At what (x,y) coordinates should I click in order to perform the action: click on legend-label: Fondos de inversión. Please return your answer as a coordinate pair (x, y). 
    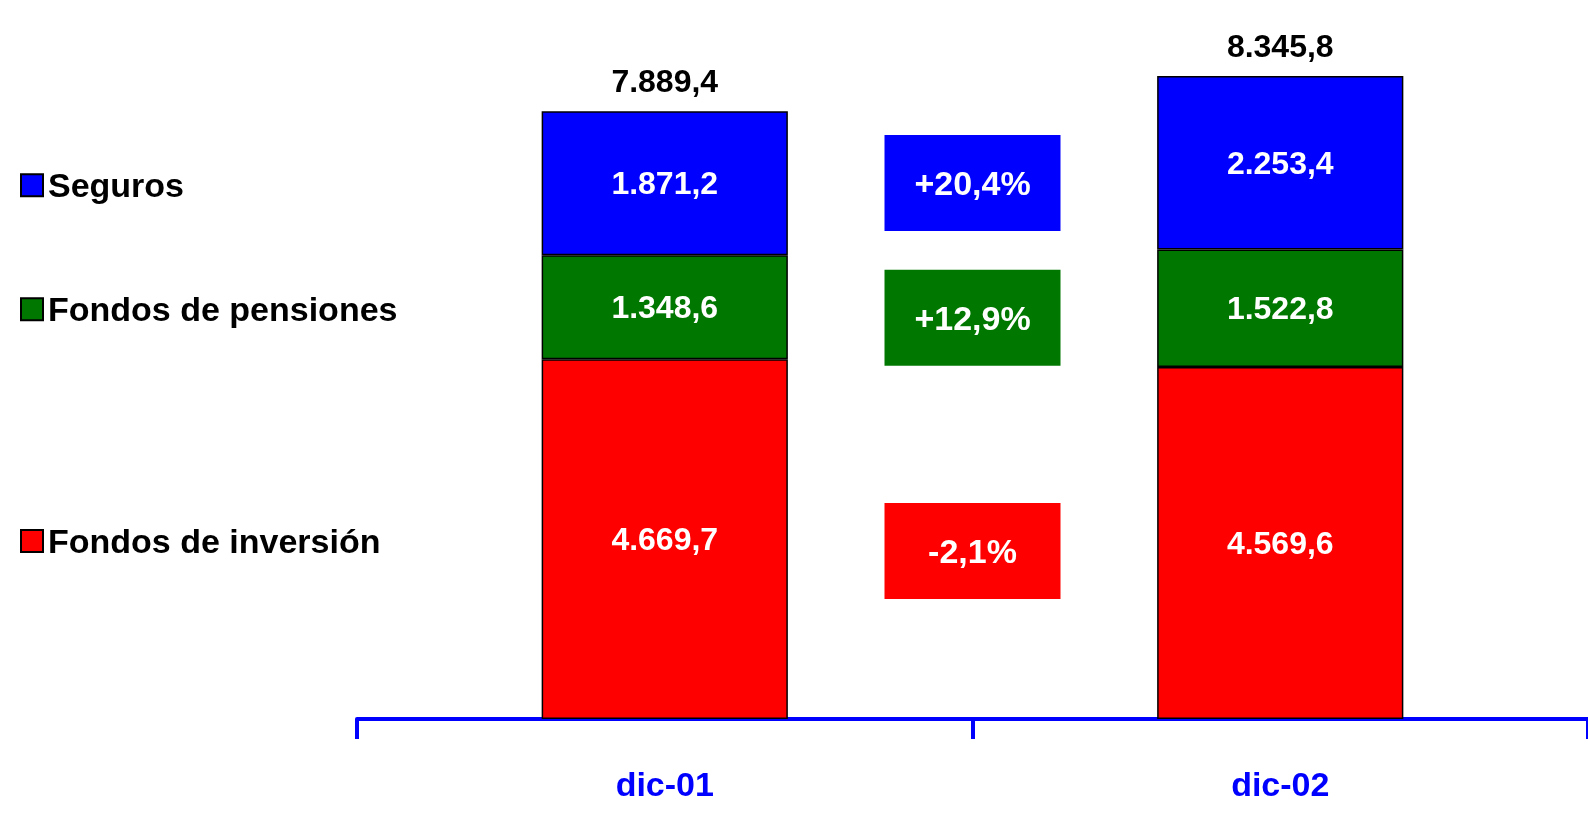
    Looking at the image, I should click on (214, 541).